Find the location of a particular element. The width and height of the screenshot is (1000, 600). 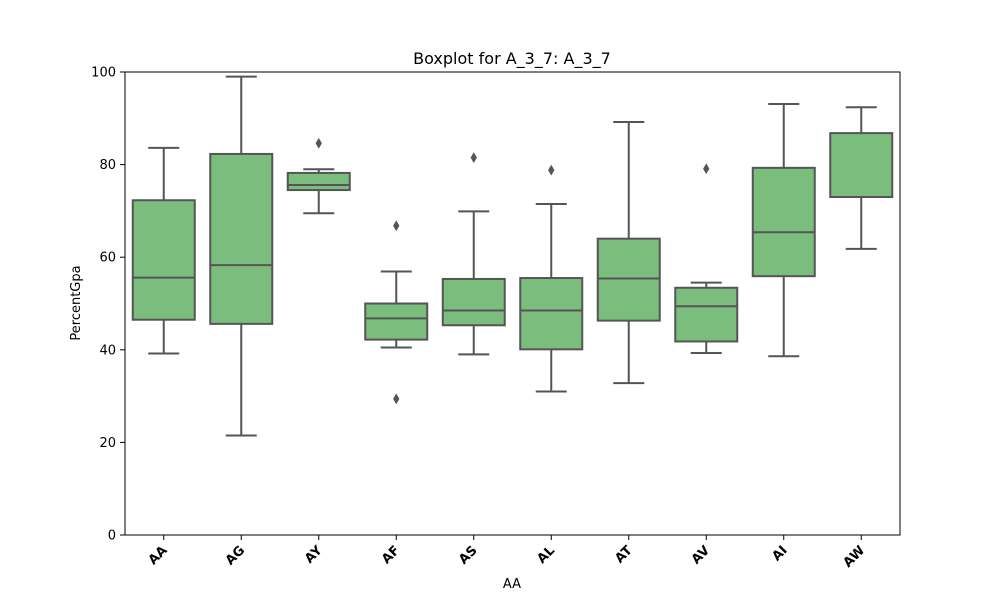

y-tick-label: 40 is located at coordinates (107, 350).